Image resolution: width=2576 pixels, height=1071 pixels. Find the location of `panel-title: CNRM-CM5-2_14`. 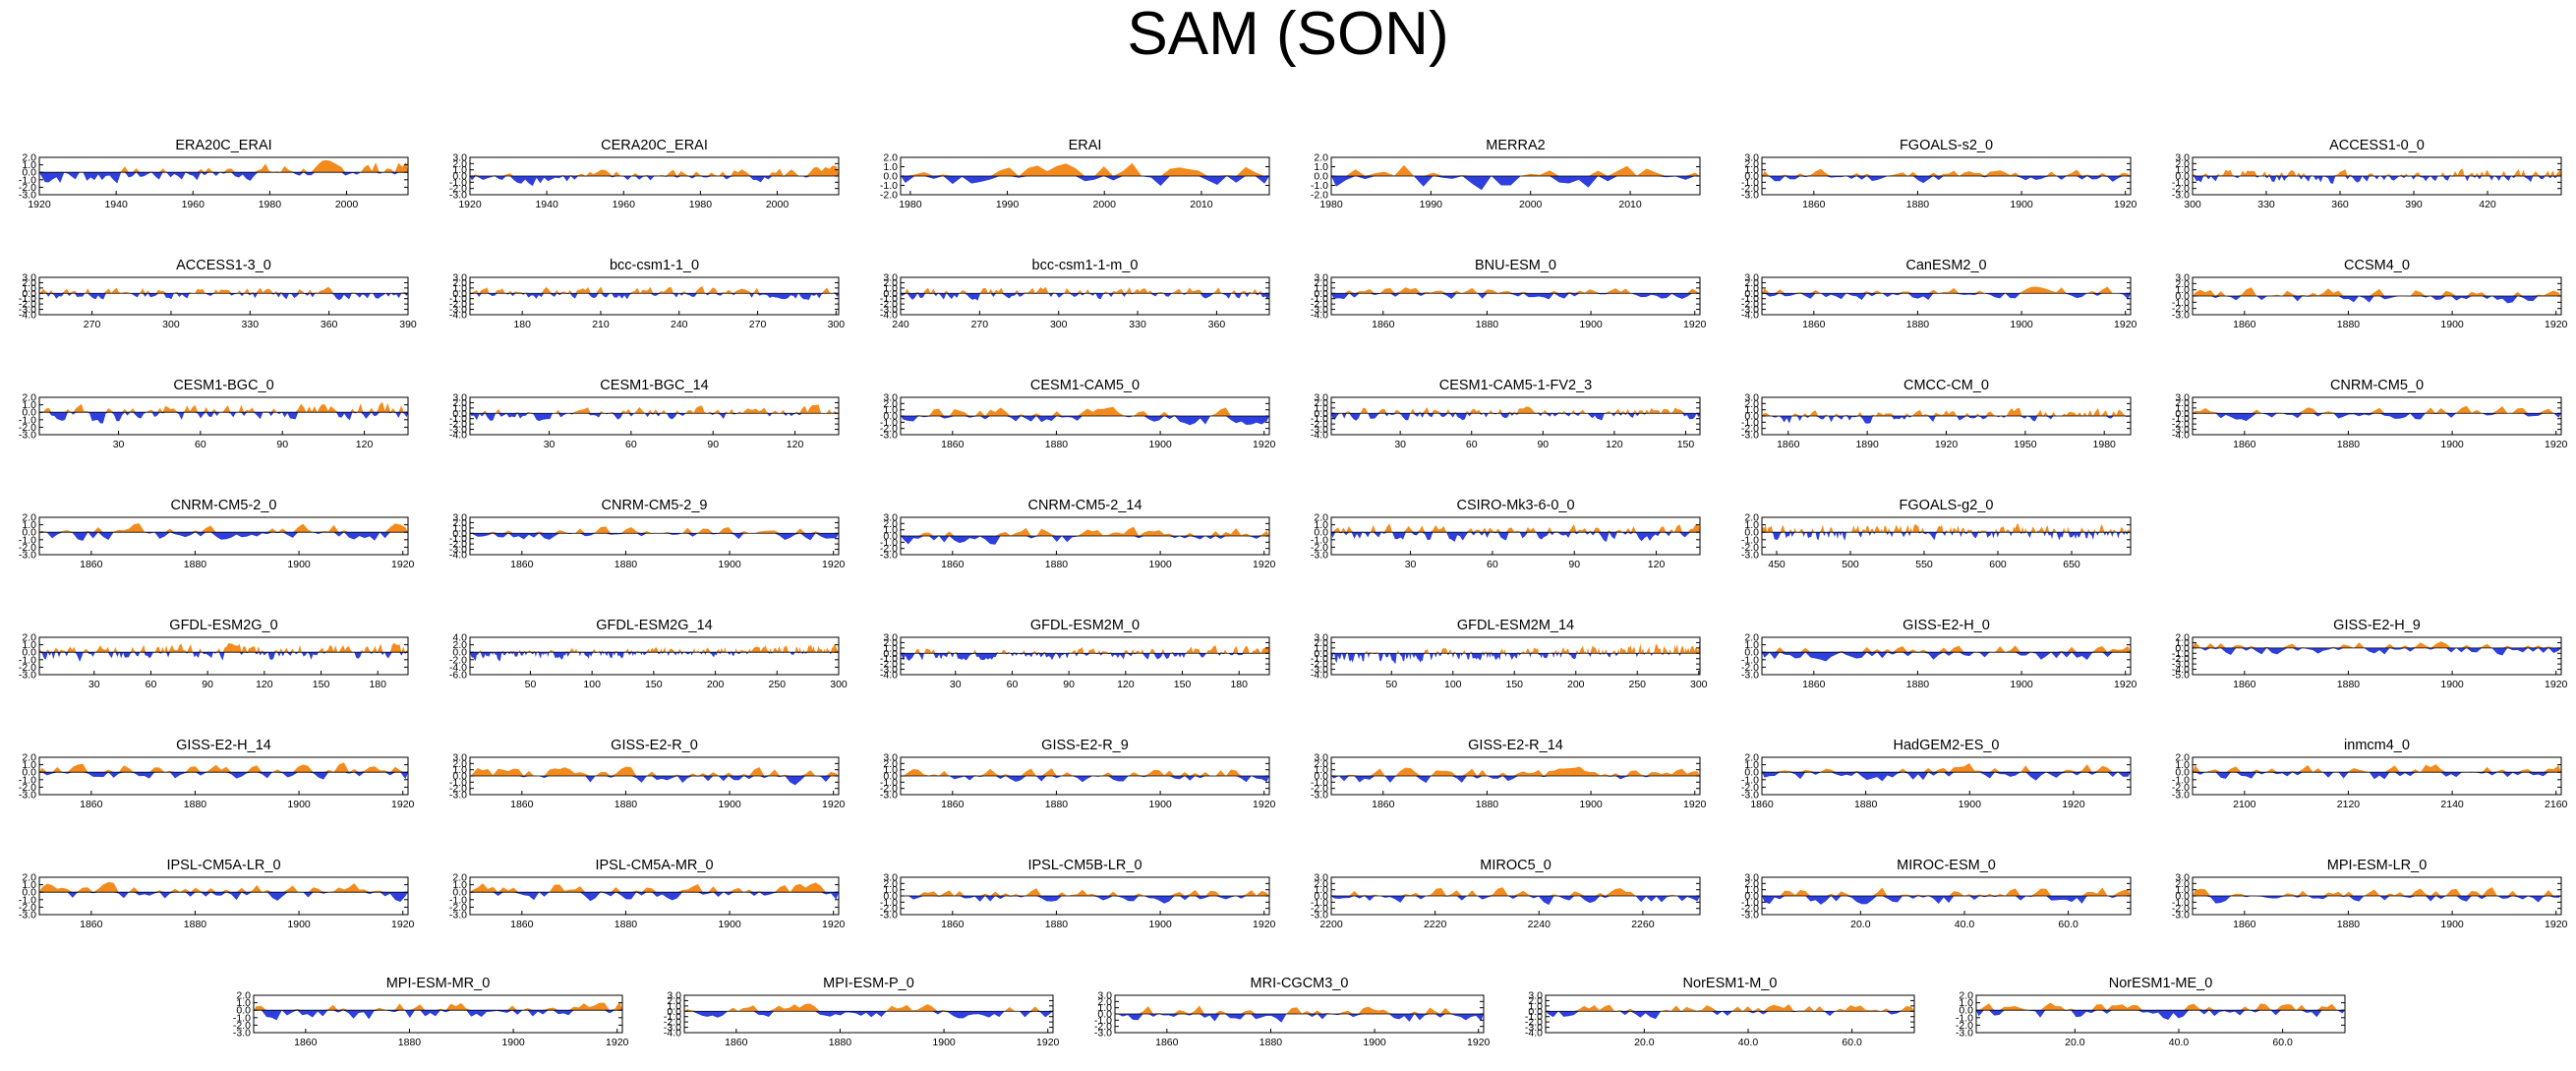

panel-title: CNRM-CM5-2_14 is located at coordinates (1084, 505).